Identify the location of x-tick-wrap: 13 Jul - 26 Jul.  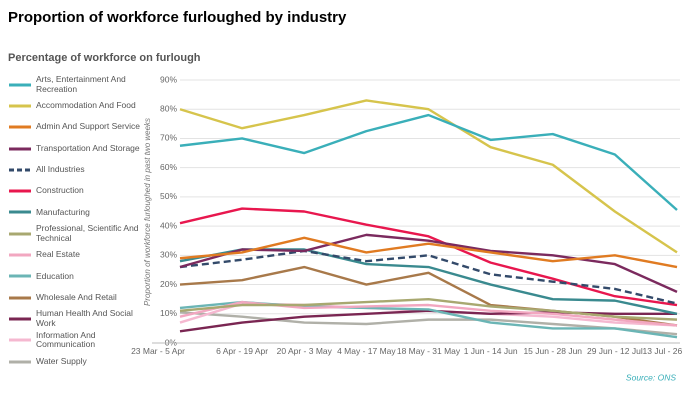
(663, 351).